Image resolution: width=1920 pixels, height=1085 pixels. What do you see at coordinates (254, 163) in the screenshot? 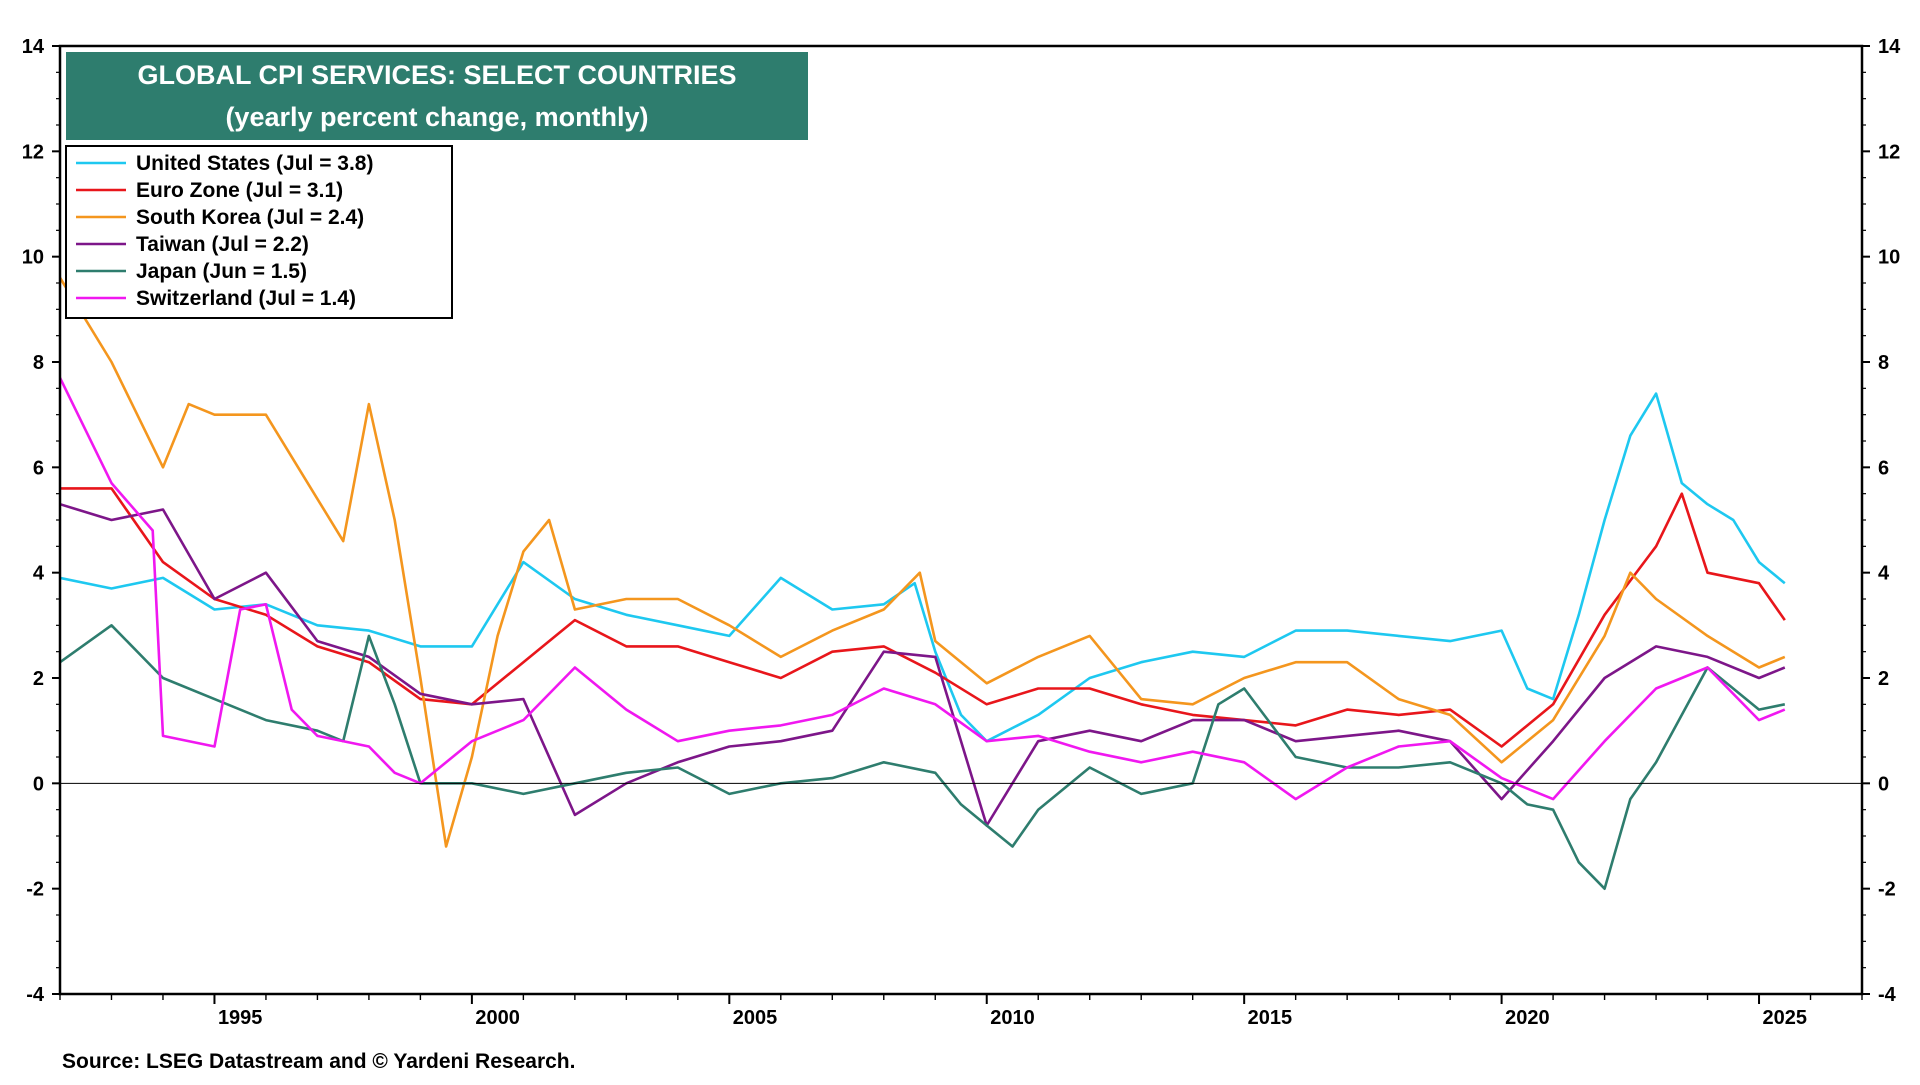
I see `legend-label-0: United States (Jul = 3.8)` at bounding box center [254, 163].